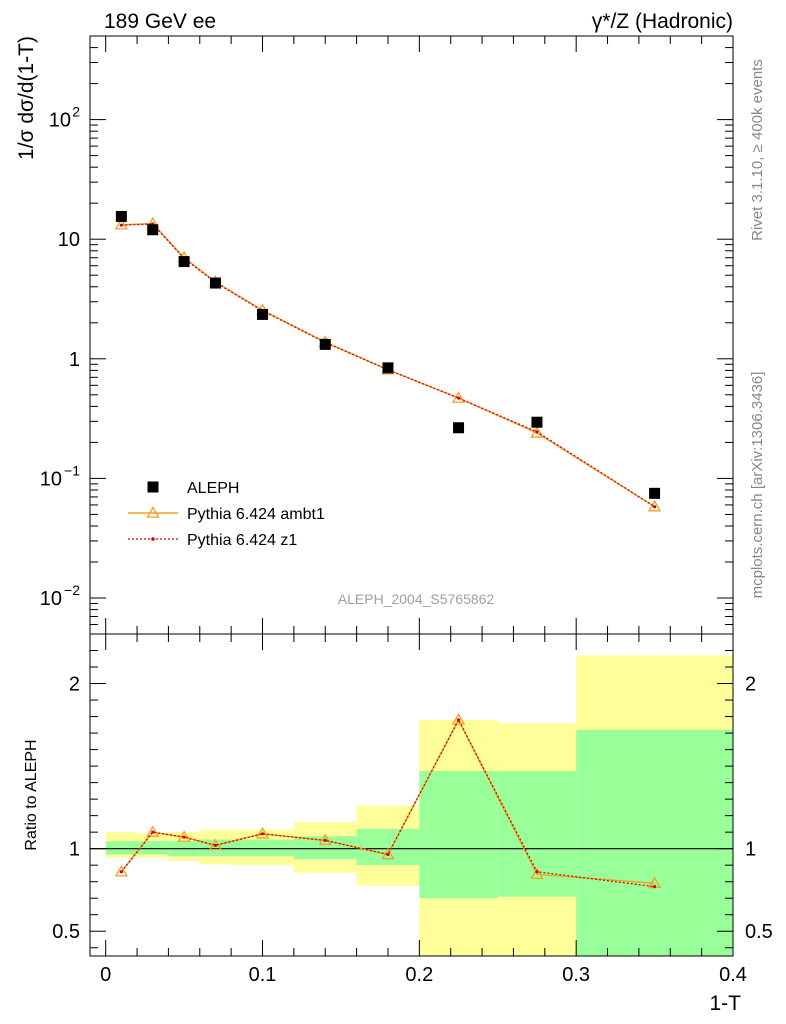 The image size is (786, 1024). I want to click on legend-marker-ambt1, so click(153, 512).